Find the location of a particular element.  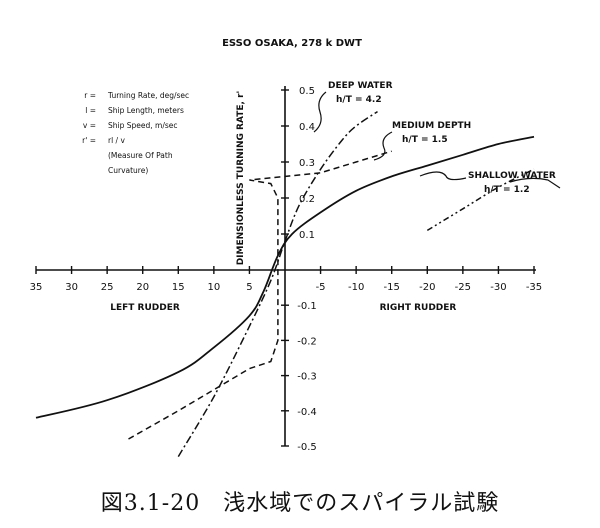

x-tick-label: 10 is located at coordinates (213, 287).